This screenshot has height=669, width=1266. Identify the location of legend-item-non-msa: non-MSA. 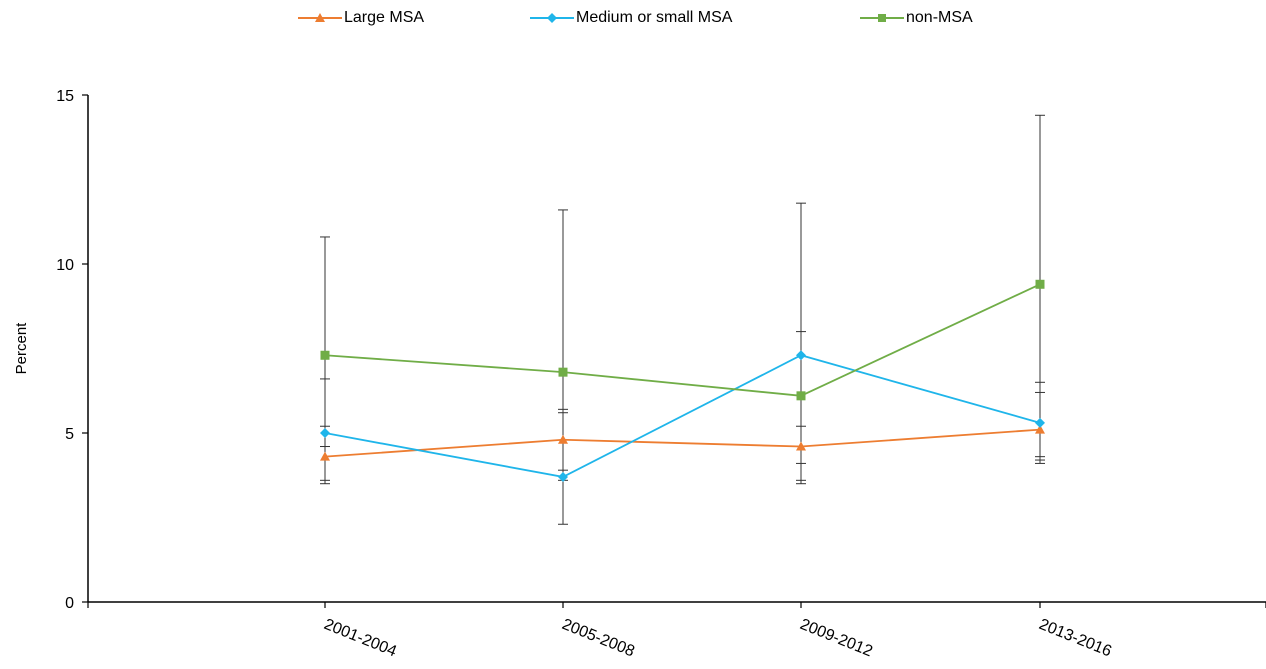
(916, 18).